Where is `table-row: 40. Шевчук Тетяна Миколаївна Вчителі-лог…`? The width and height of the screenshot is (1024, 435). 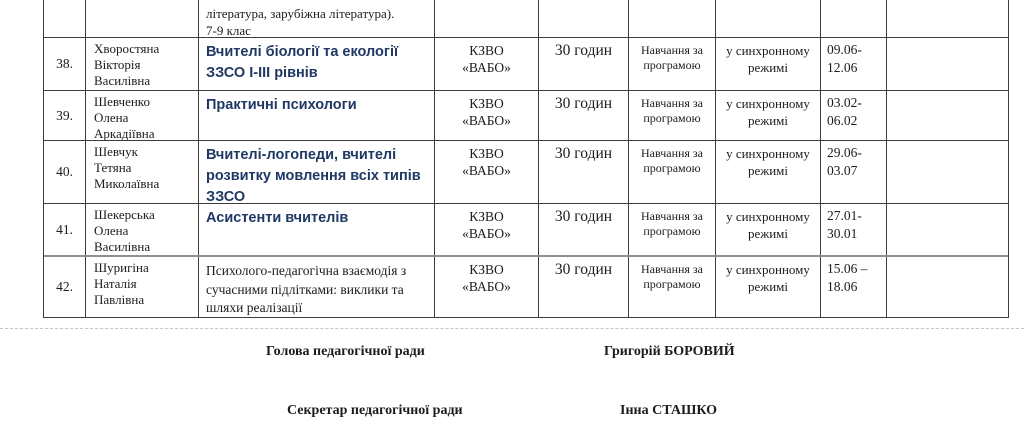 table-row: 40. Шевчук Тетяна Миколаївна Вчителі-лог… is located at coordinates (526, 171).